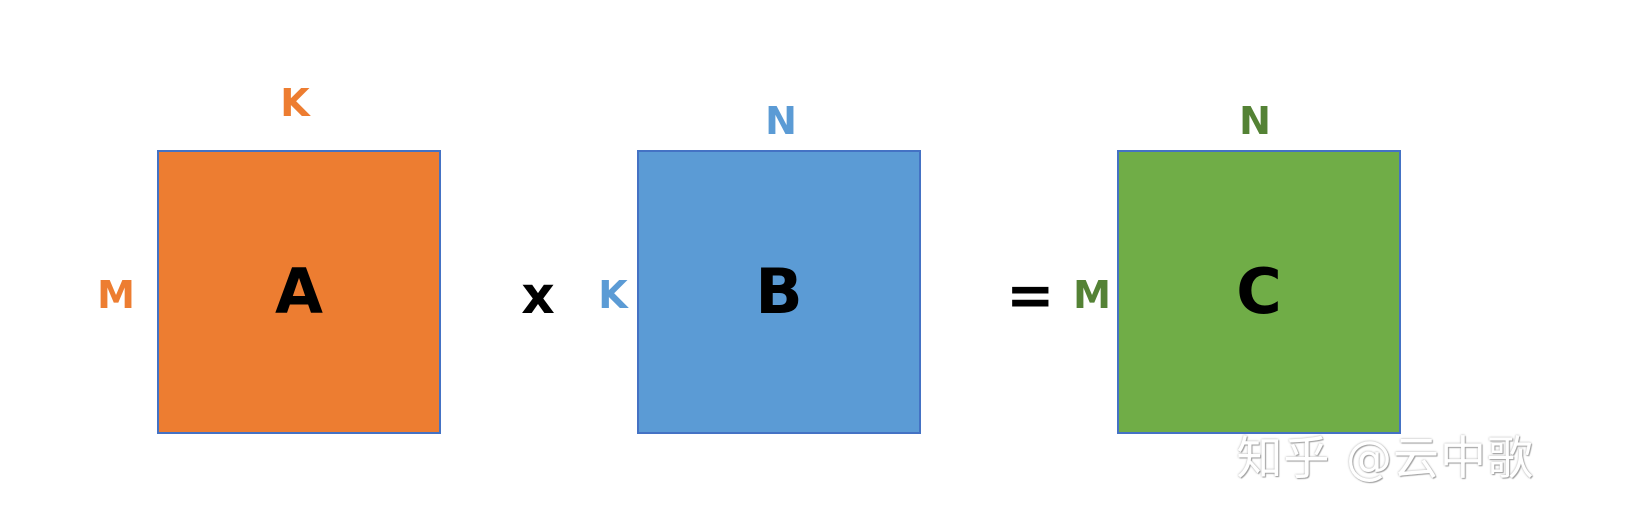  What do you see at coordinates (295, 103) in the screenshot?
I see `matrix-a-top-dim-label: K` at bounding box center [295, 103].